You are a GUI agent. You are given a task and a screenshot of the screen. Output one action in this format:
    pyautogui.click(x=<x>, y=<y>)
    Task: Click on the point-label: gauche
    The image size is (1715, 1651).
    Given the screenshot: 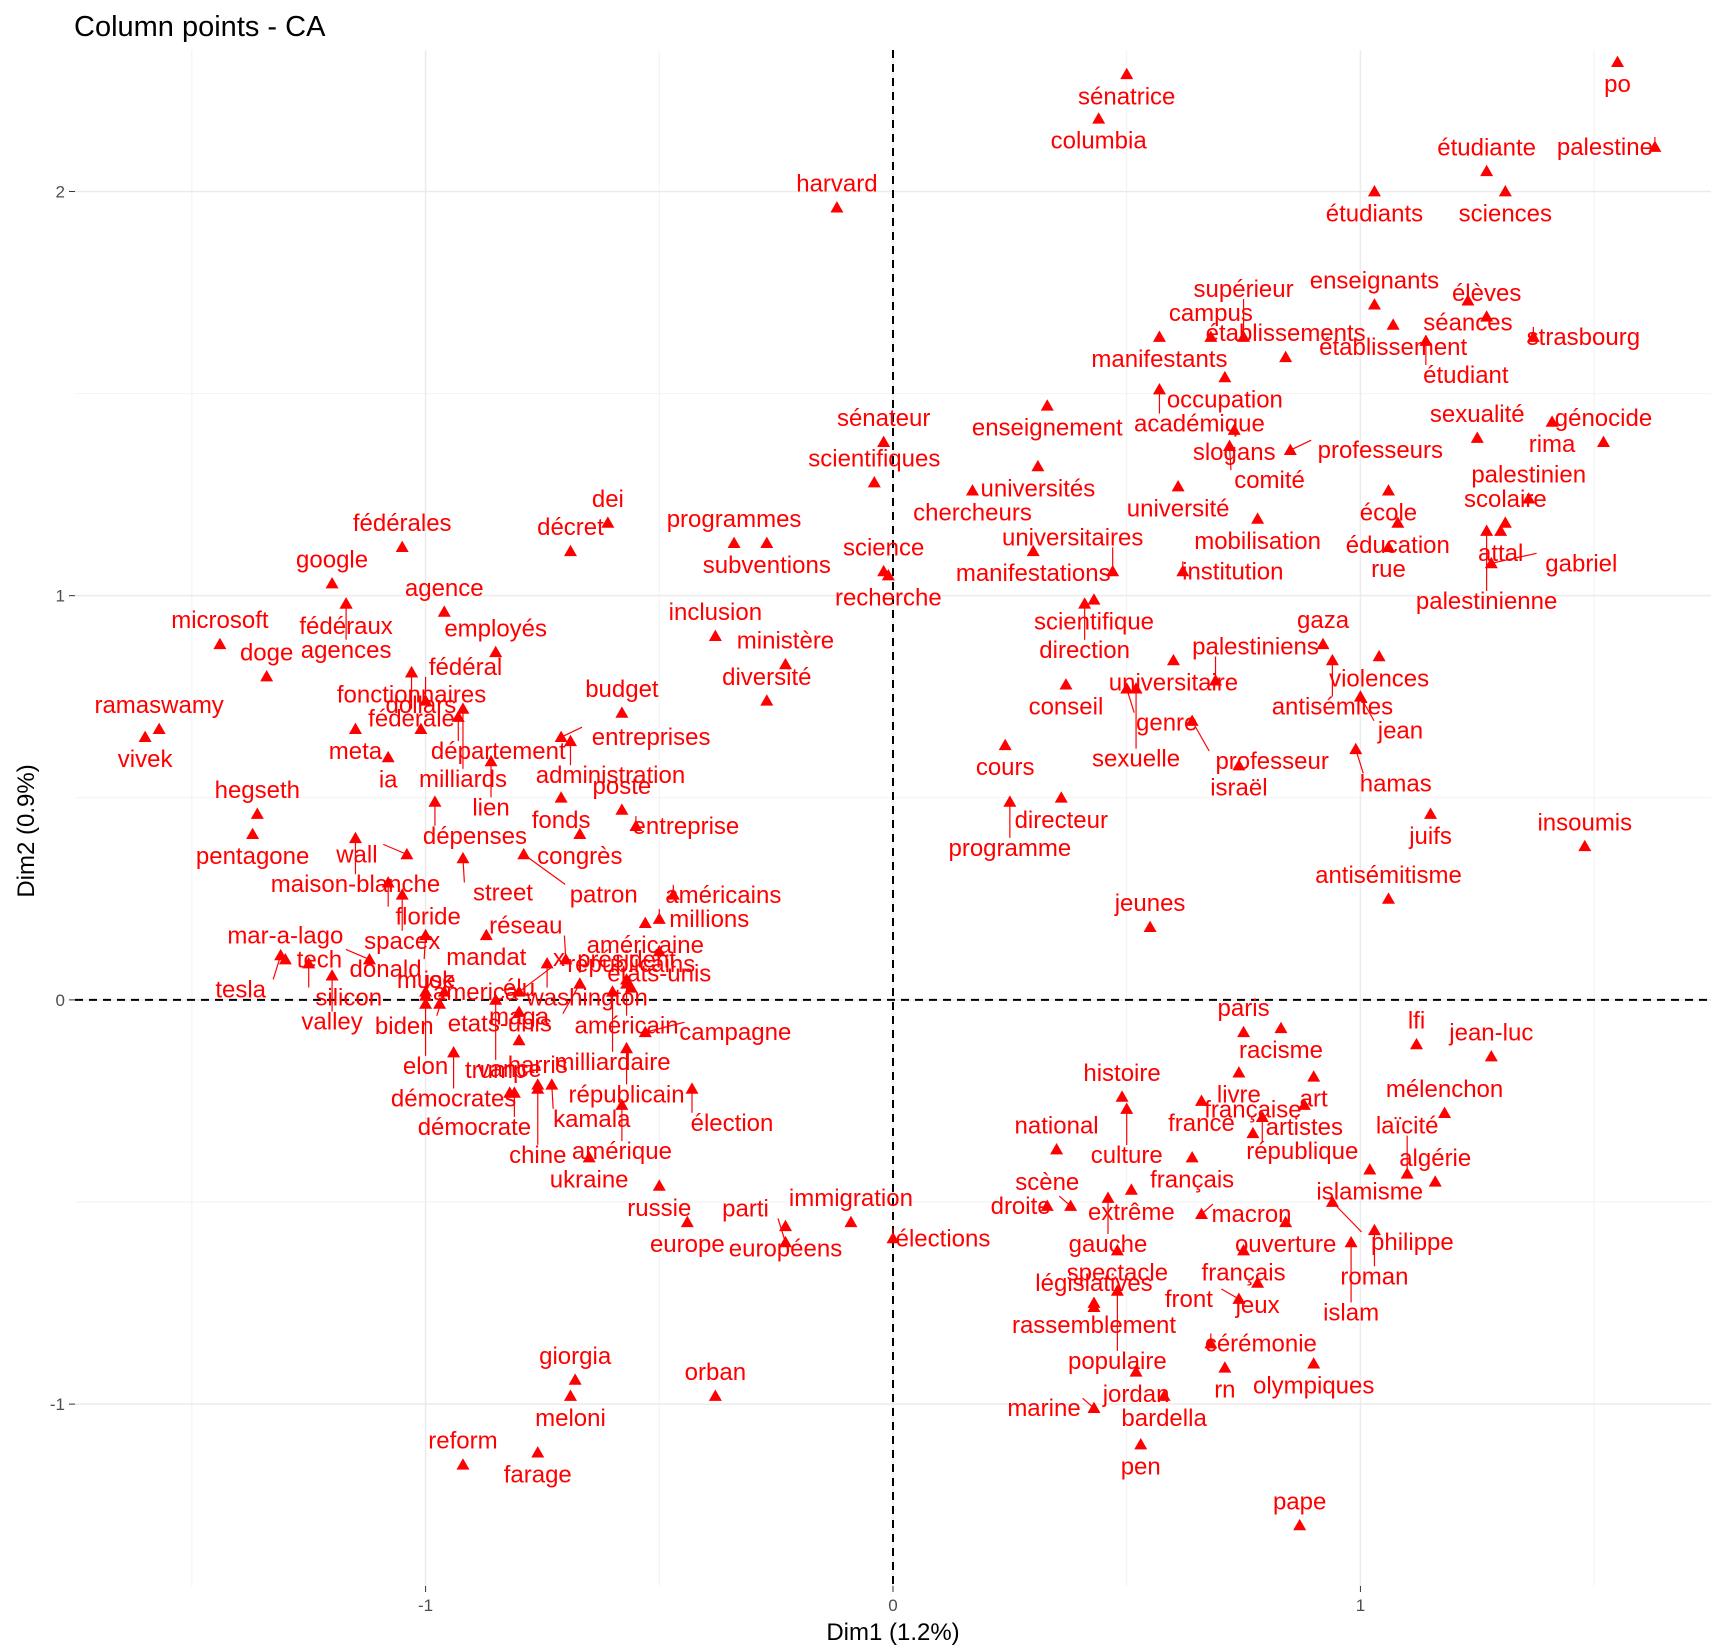 What is the action you would take?
    pyautogui.click(x=1108, y=1244)
    